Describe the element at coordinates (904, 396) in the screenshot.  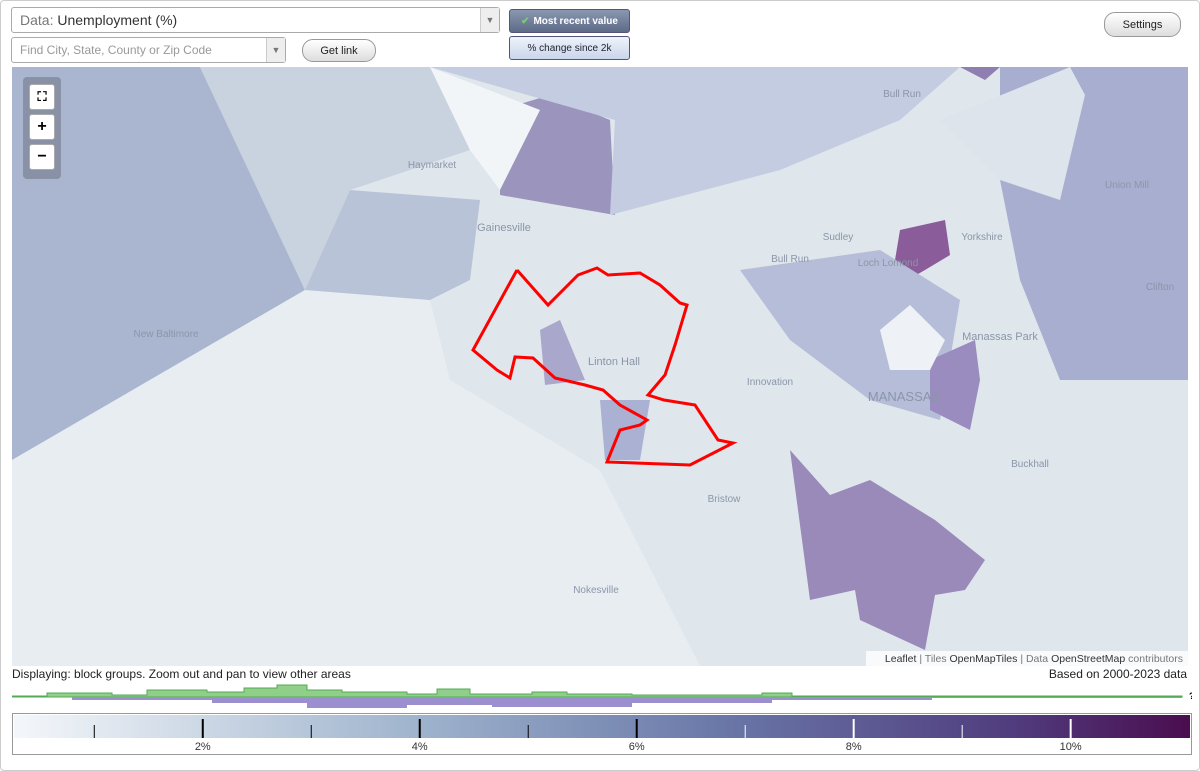
I see `map-label: MANASSAS` at that location.